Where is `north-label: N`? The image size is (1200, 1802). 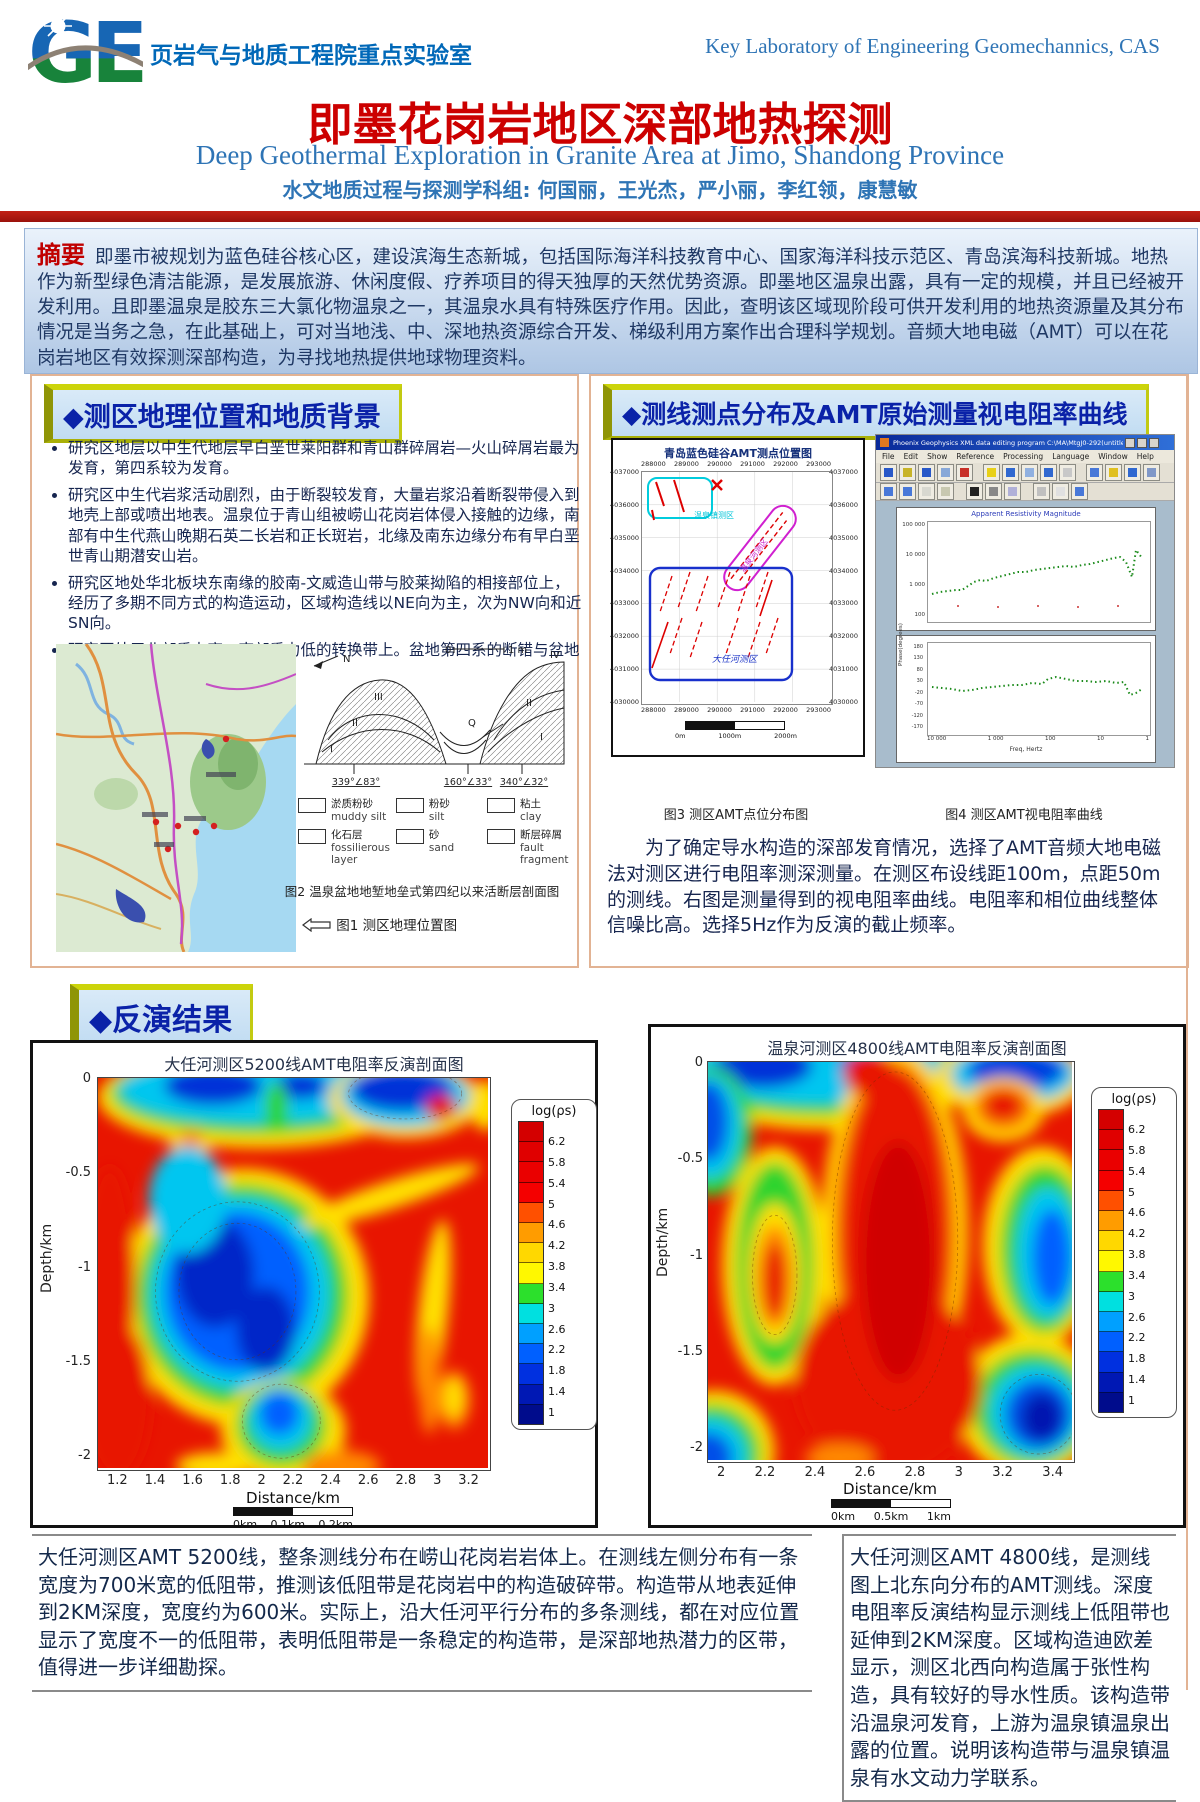
north-label: N is located at coordinates (346, 659).